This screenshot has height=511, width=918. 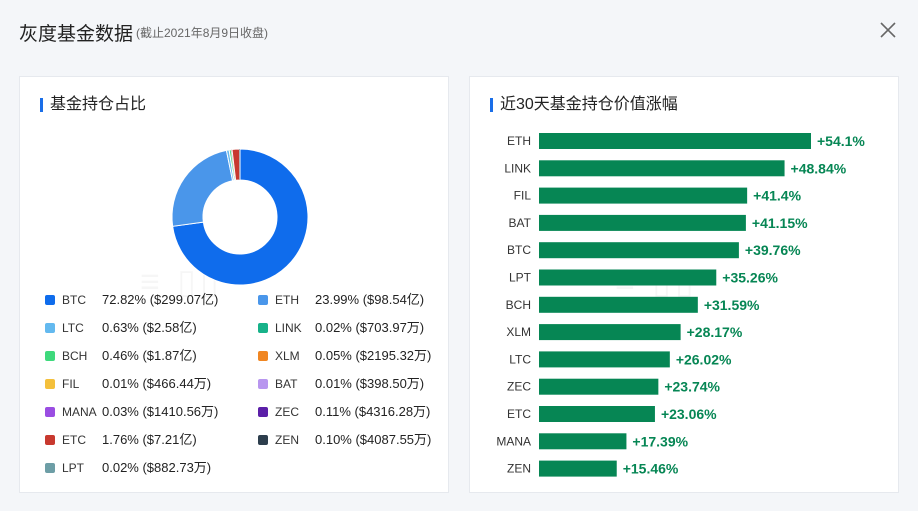 What do you see at coordinates (286, 384) in the screenshot?
I see `legend-label: BAT` at bounding box center [286, 384].